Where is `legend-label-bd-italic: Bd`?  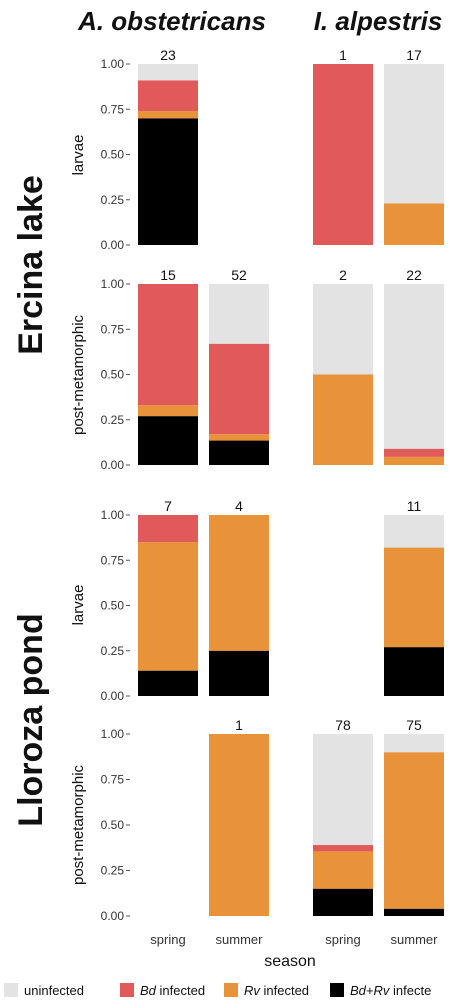
legend-label-bd-italic: Bd is located at coordinates (148, 990).